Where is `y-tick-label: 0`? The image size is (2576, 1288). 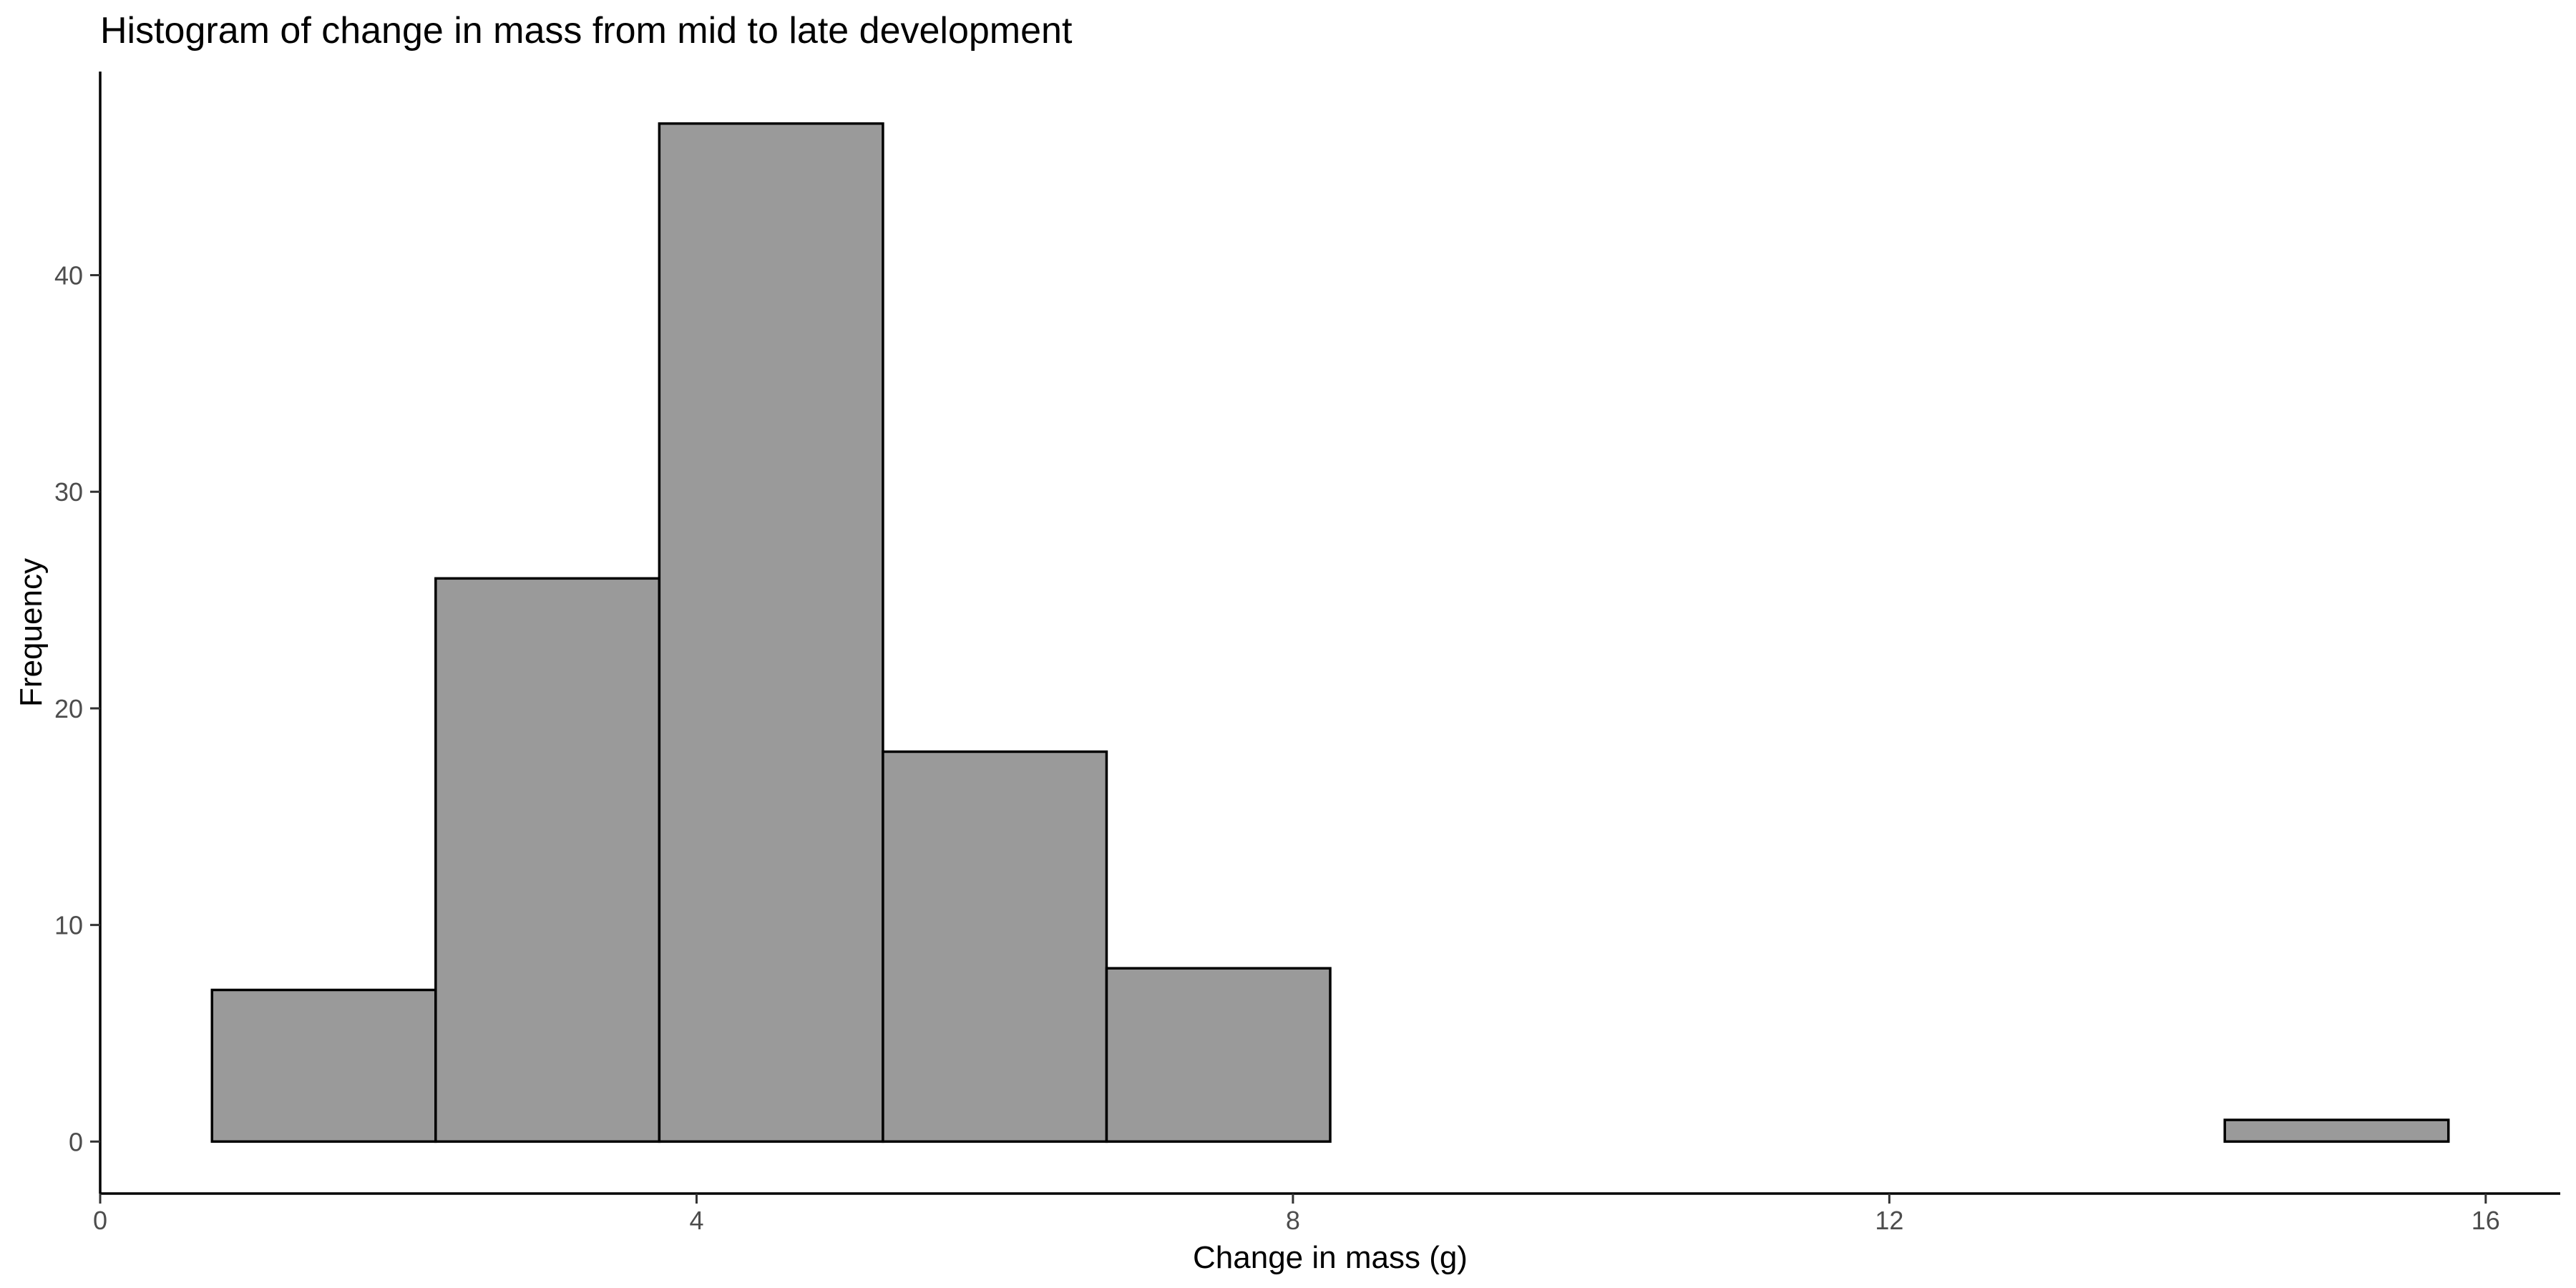
y-tick-label: 0 is located at coordinates (76, 1141).